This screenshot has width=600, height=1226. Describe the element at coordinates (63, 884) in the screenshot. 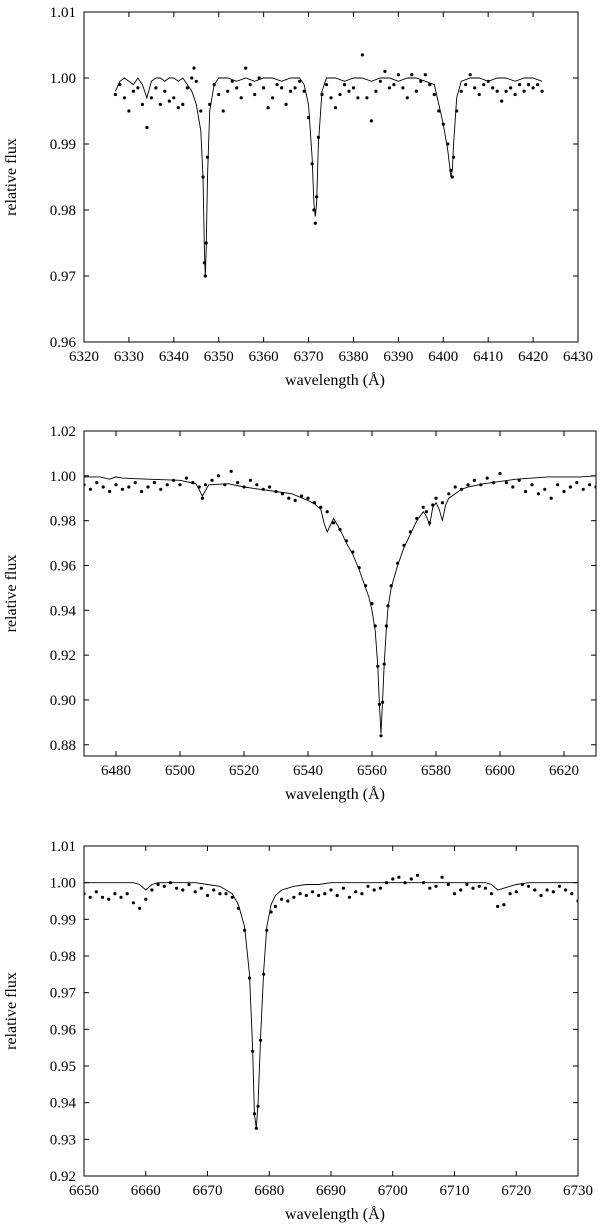

I see `y-tick-label: 1.00` at that location.